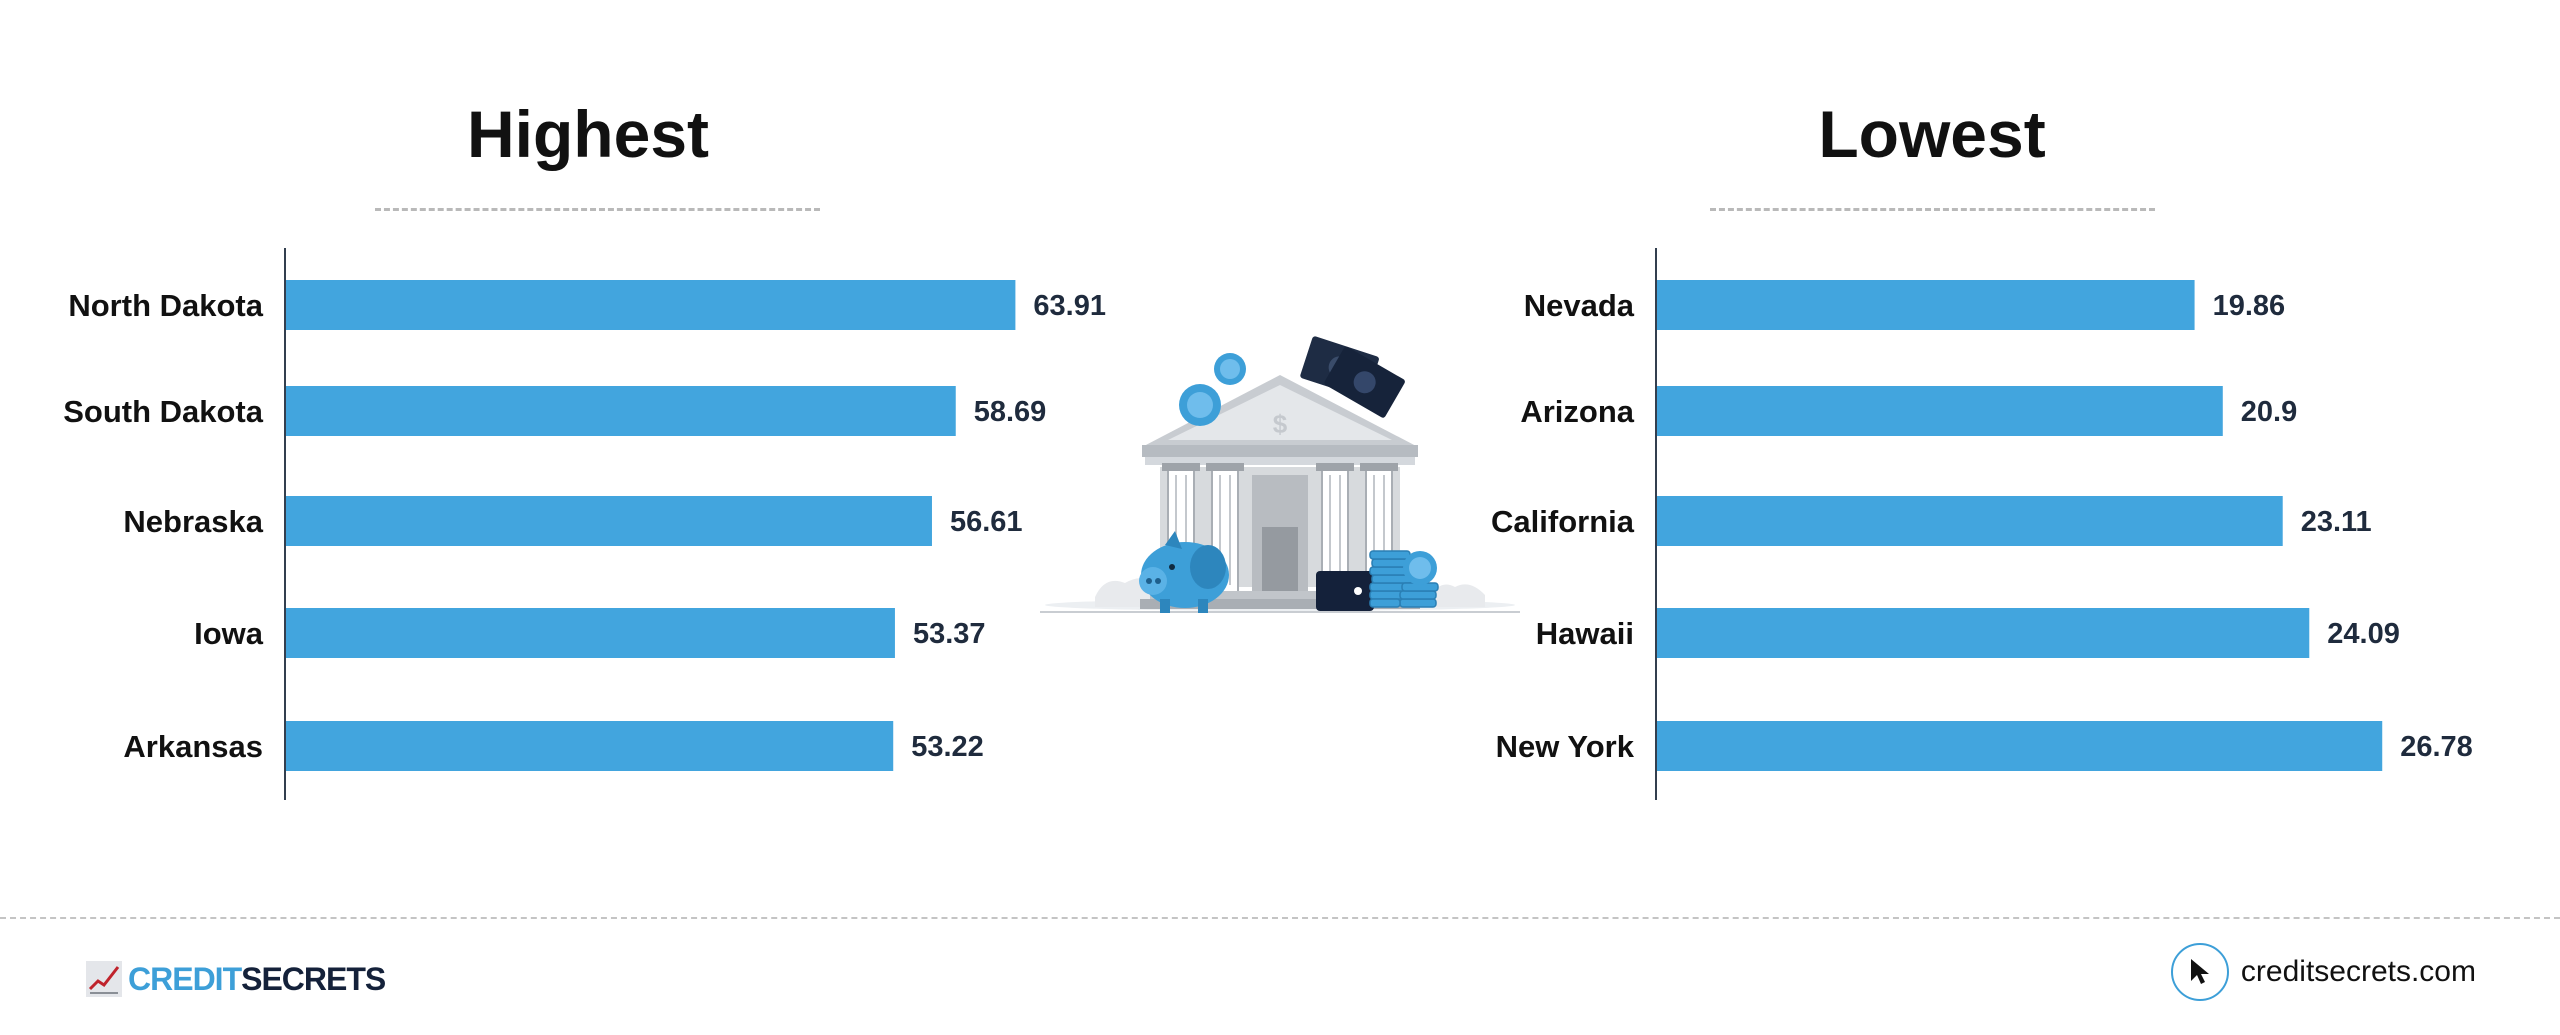 Image resolution: width=2560 pixels, height=1035 pixels. What do you see at coordinates (313, 978) in the screenshot?
I see `brand-word-secrets: SECRETS` at bounding box center [313, 978].